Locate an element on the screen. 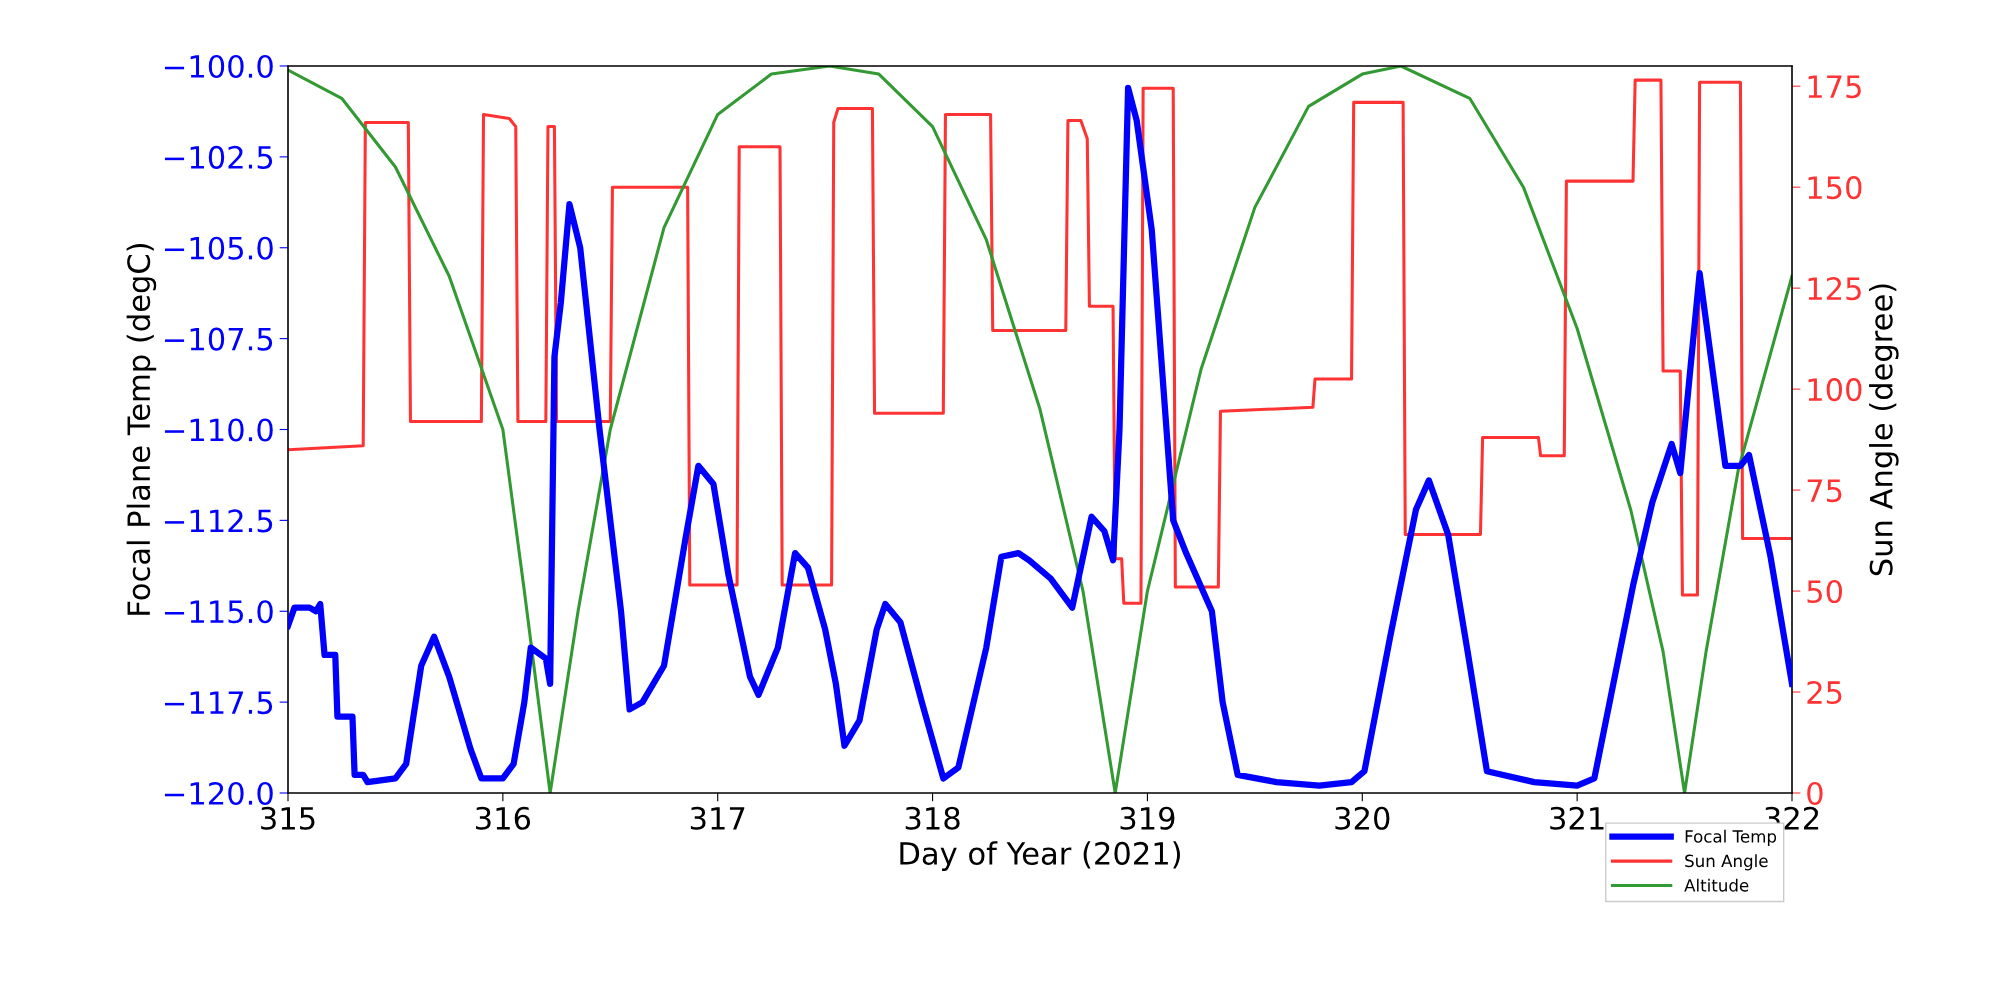 The height and width of the screenshot is (1000, 2000). y-tick-label: −110.0 is located at coordinates (218, 430).